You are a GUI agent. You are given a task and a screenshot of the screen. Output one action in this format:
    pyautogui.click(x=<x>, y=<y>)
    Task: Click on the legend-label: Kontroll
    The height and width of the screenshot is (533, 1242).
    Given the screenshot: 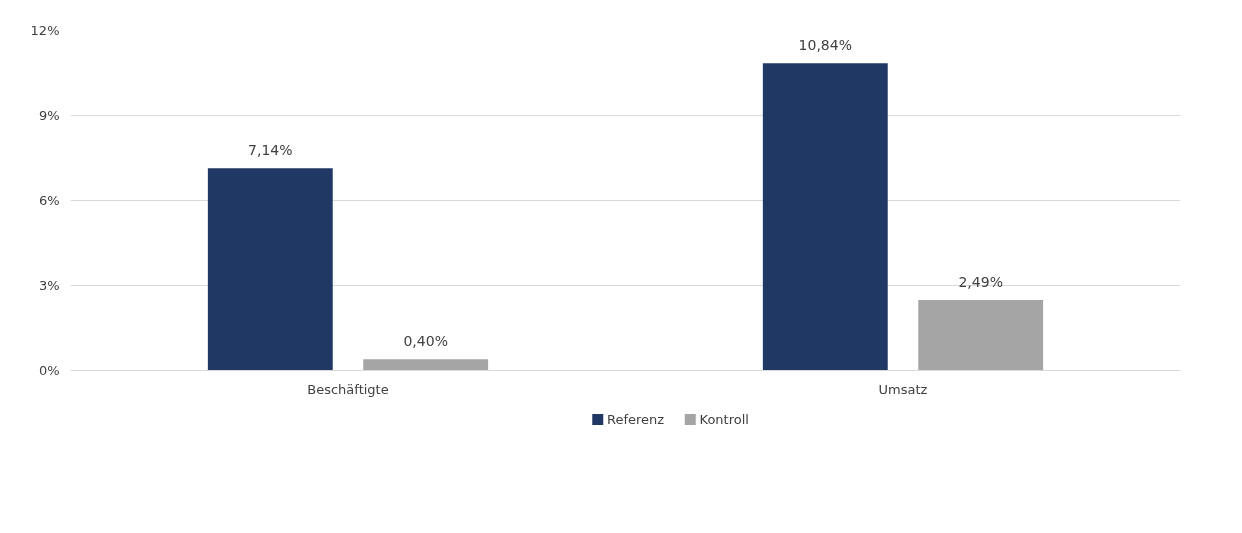 What is the action you would take?
    pyautogui.click(x=724, y=419)
    